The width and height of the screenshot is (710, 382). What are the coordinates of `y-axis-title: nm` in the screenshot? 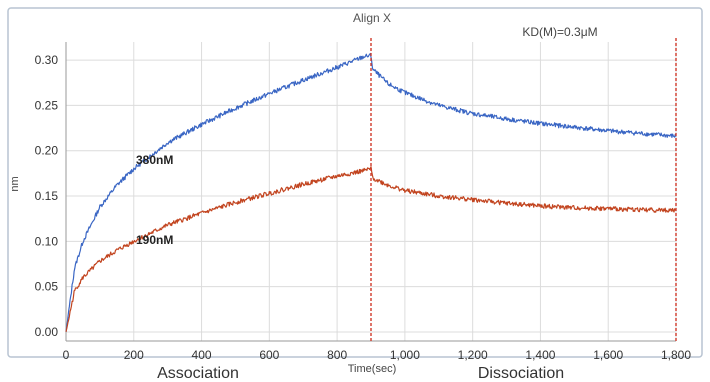 It's located at (15, 183).